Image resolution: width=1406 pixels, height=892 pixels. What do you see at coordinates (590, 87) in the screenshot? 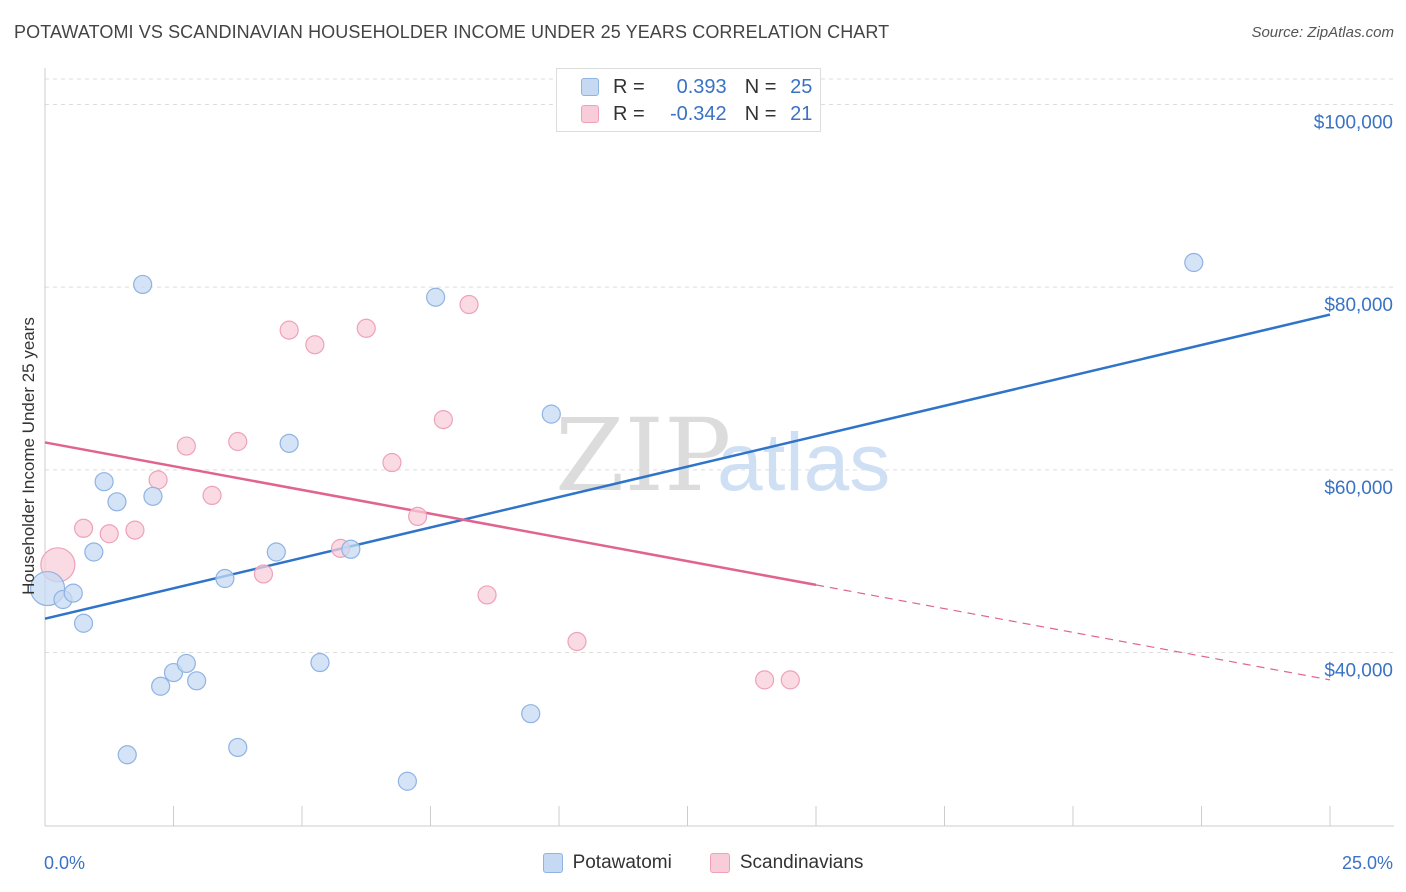
I see `legend-swatch-potawatomi` at bounding box center [590, 87].